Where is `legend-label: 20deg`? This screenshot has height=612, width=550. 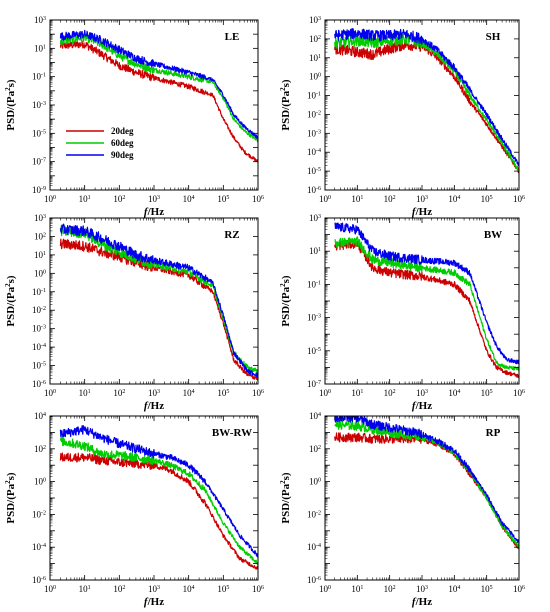 legend-label: 20deg is located at coordinates (122, 131).